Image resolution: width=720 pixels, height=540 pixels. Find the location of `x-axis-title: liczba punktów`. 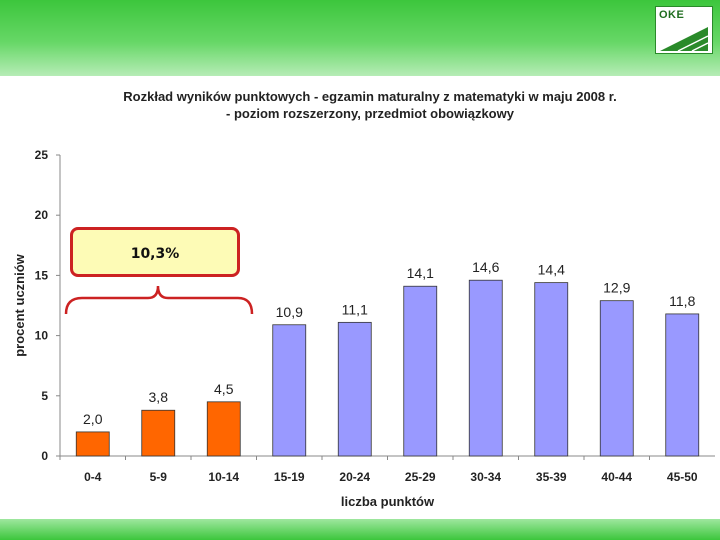

x-axis-title: liczba punktów is located at coordinates (388, 501).